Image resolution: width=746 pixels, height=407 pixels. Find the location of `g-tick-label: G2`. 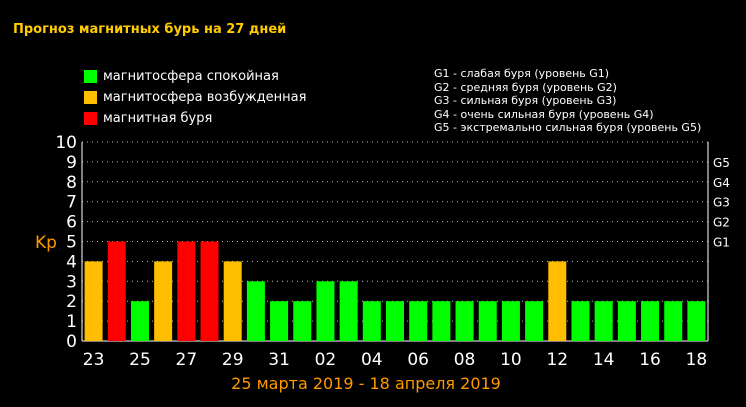

g-tick-label: G2 is located at coordinates (721, 223).